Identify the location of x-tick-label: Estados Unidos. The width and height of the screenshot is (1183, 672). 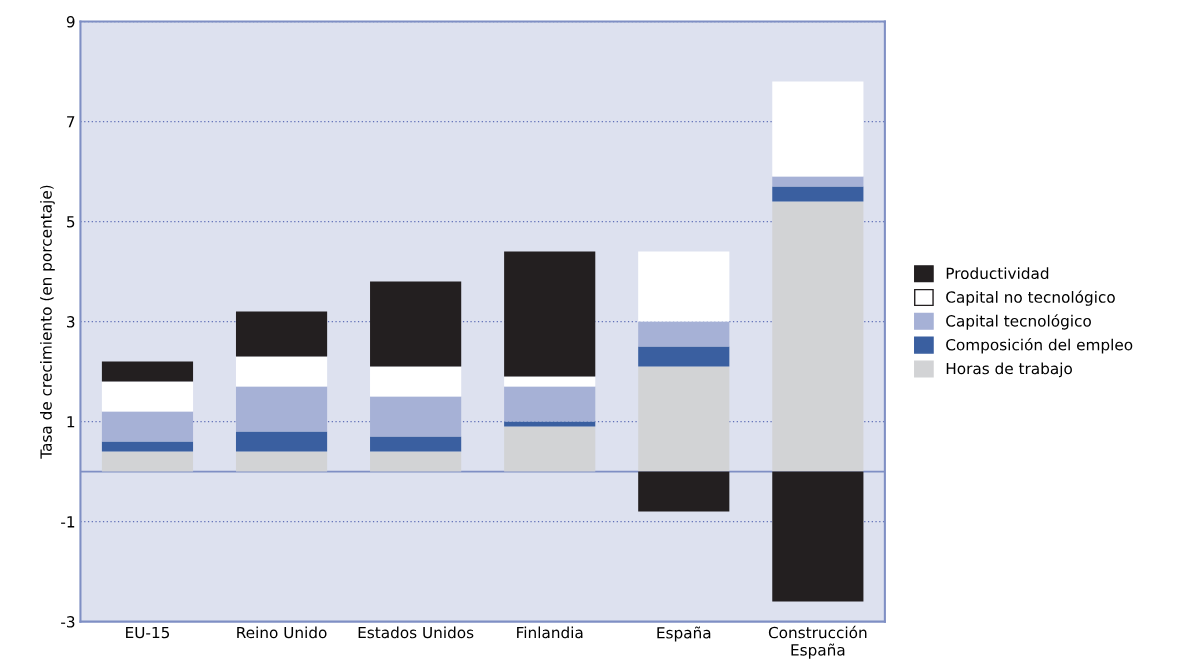
(416, 632).